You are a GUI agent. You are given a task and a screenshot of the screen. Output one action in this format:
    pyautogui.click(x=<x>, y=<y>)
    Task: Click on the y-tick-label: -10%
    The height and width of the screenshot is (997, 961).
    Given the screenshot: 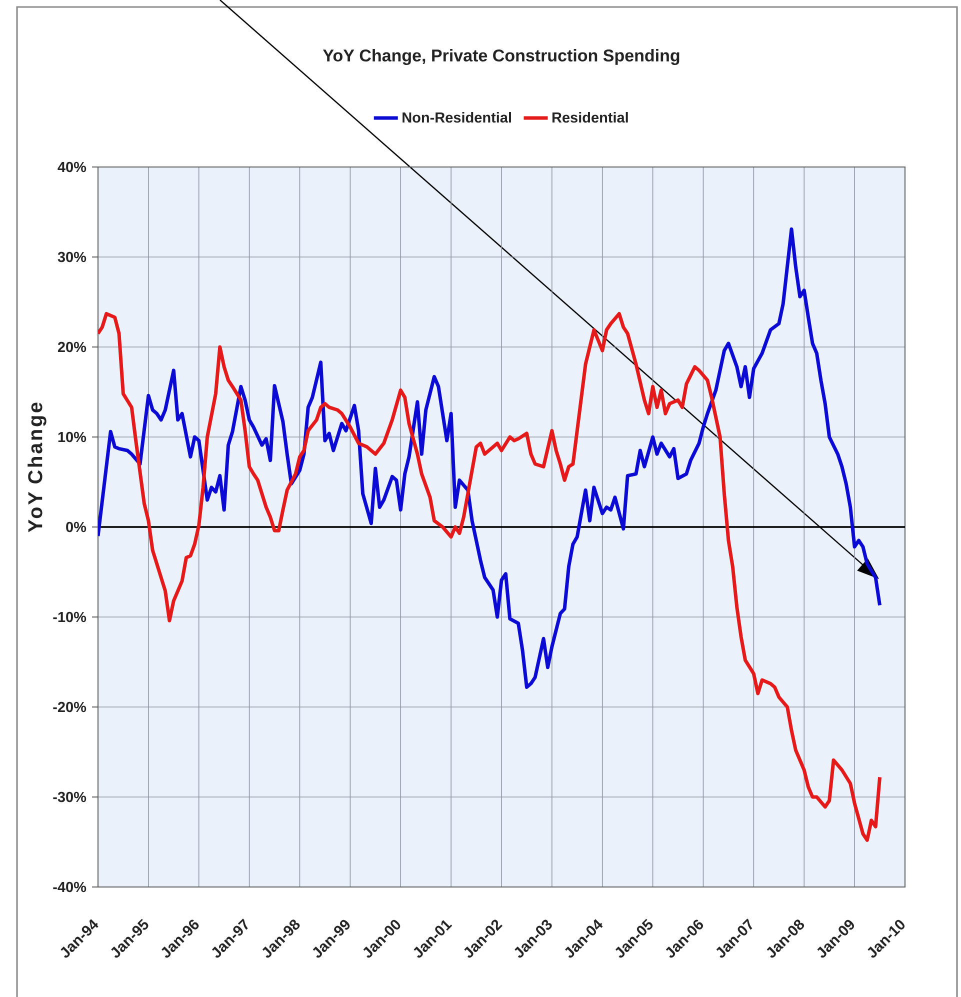 What is the action you would take?
    pyautogui.click(x=69, y=617)
    